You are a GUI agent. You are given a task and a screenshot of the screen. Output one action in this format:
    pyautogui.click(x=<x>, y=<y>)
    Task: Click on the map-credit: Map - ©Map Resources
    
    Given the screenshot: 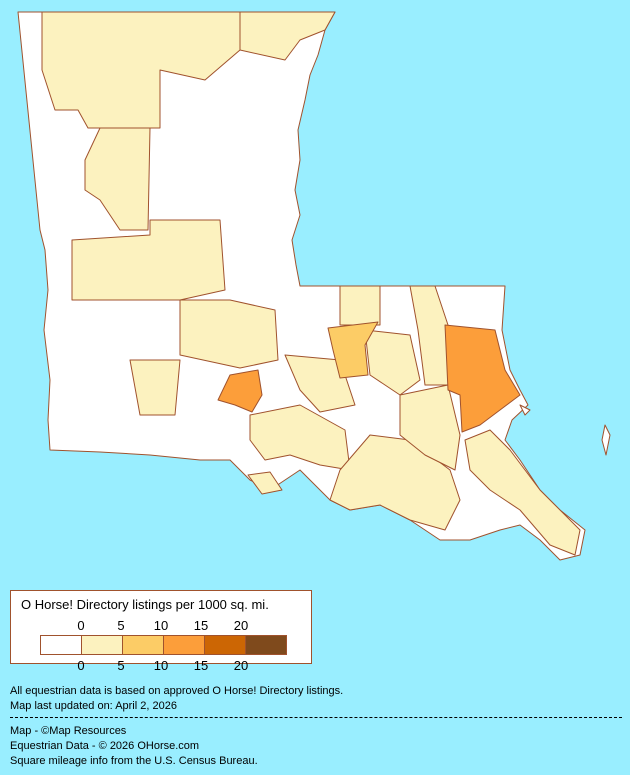 What is the action you would take?
    pyautogui.click(x=68, y=731)
    